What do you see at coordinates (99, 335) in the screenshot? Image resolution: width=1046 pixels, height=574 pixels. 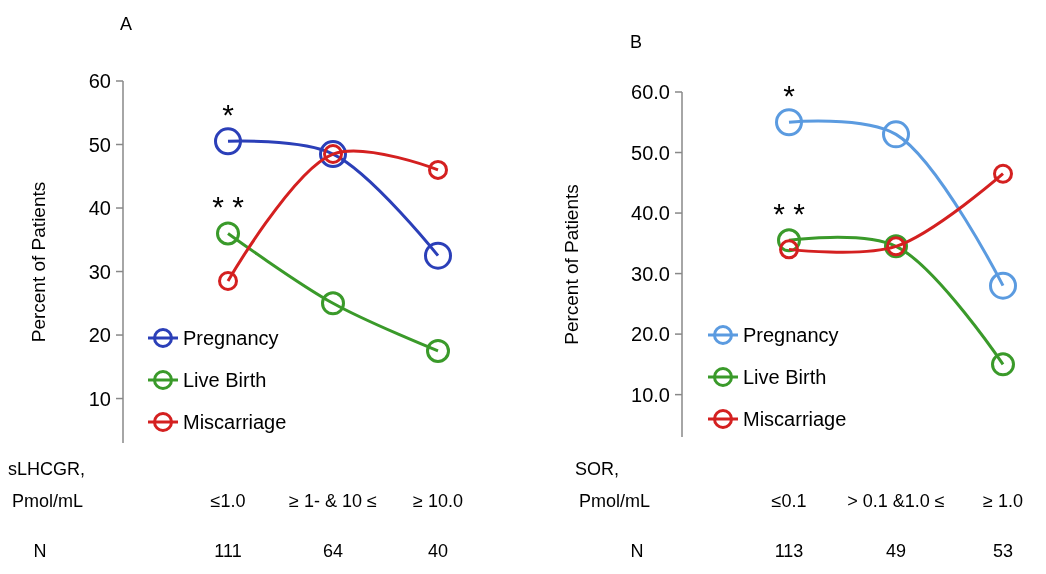 I see `y-tick-label: 20` at bounding box center [99, 335].